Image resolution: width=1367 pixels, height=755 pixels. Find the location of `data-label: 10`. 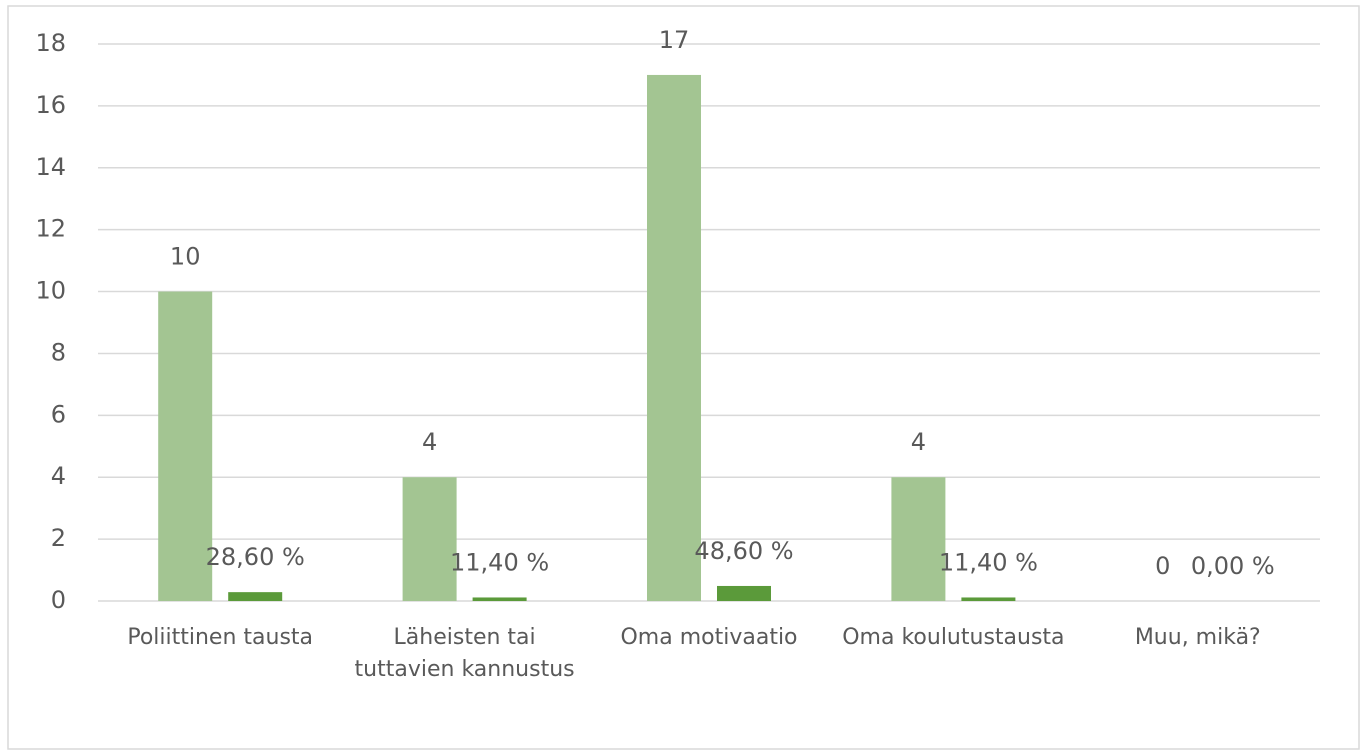

data-label: 10 is located at coordinates (185, 257).